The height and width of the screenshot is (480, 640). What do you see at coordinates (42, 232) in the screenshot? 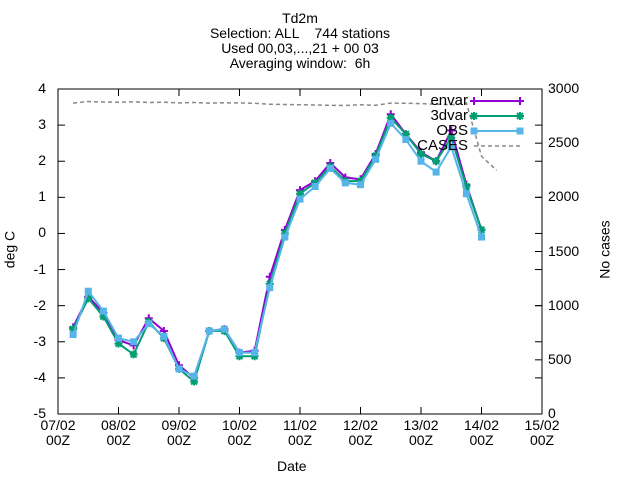
I see `y-tick-label: 0` at bounding box center [42, 232].